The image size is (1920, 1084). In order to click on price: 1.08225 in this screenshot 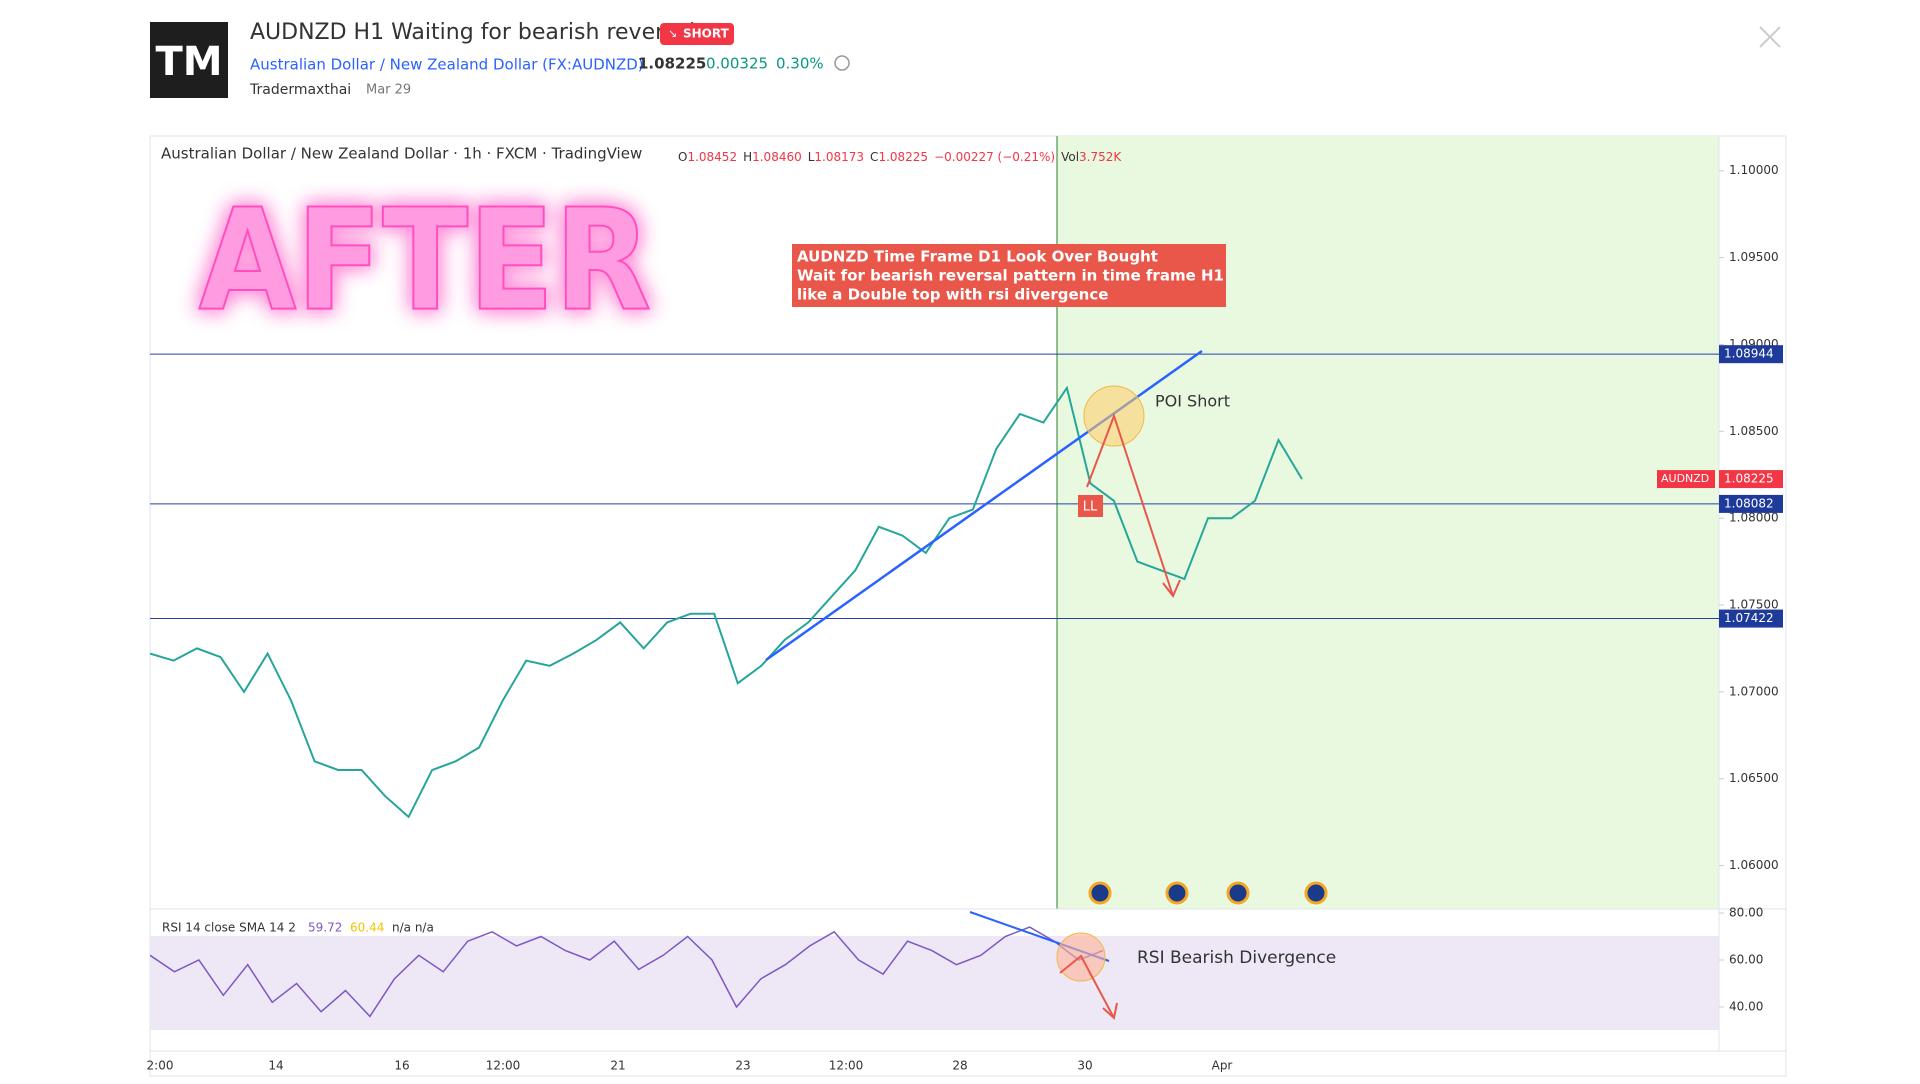, I will do `click(672, 64)`.